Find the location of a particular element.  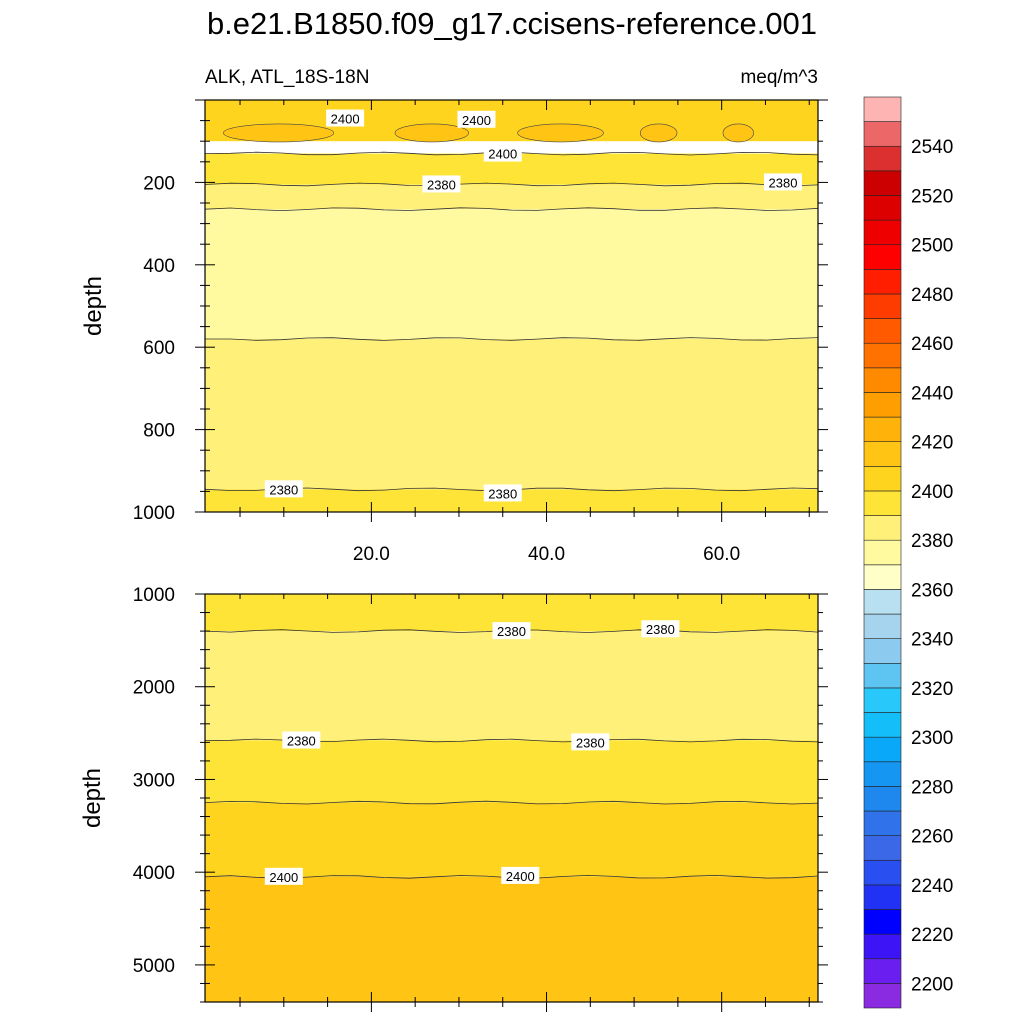

contour-label-4: 2400 is located at coordinates (283, 877).